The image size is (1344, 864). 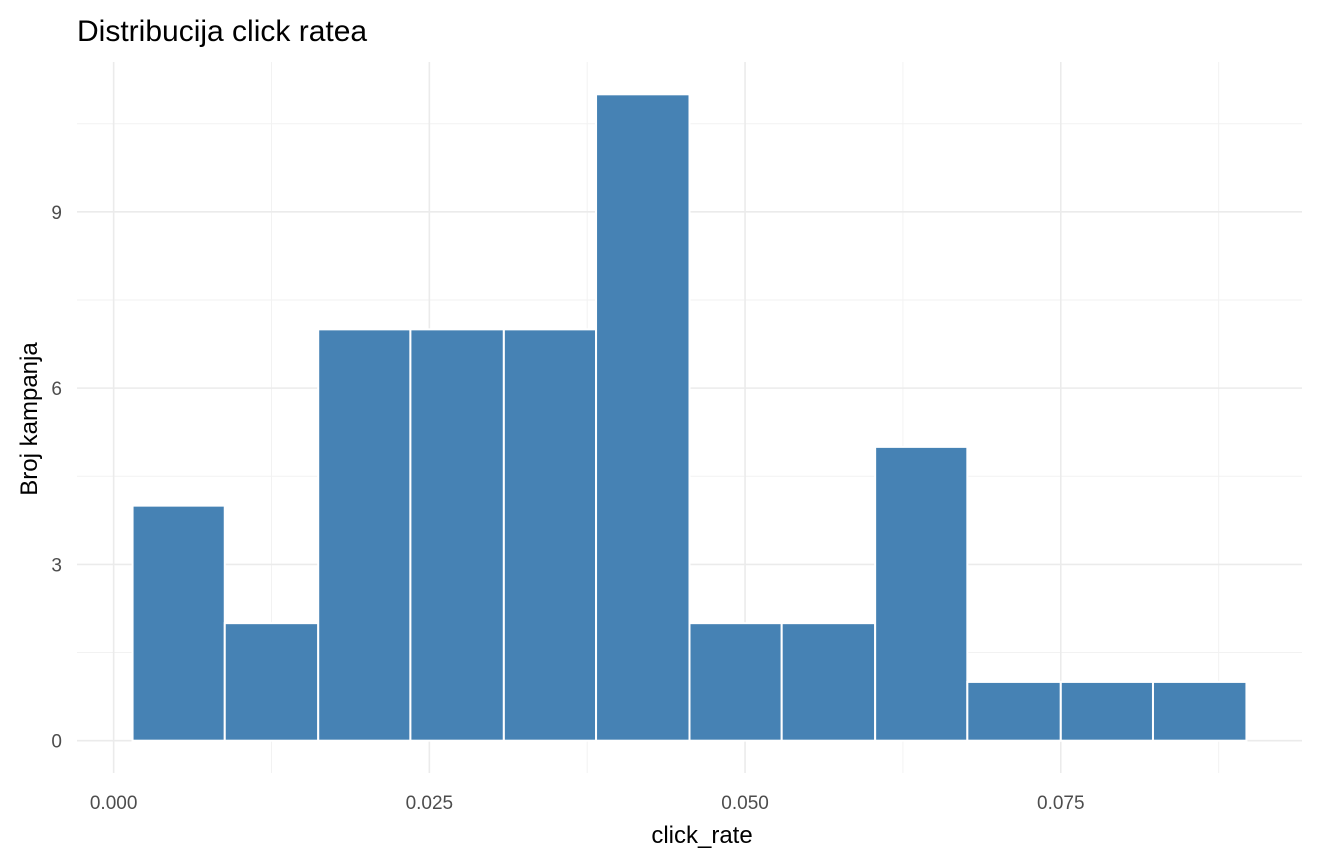 What do you see at coordinates (745, 803) in the screenshot?
I see `x-tick-label: 0.050` at bounding box center [745, 803].